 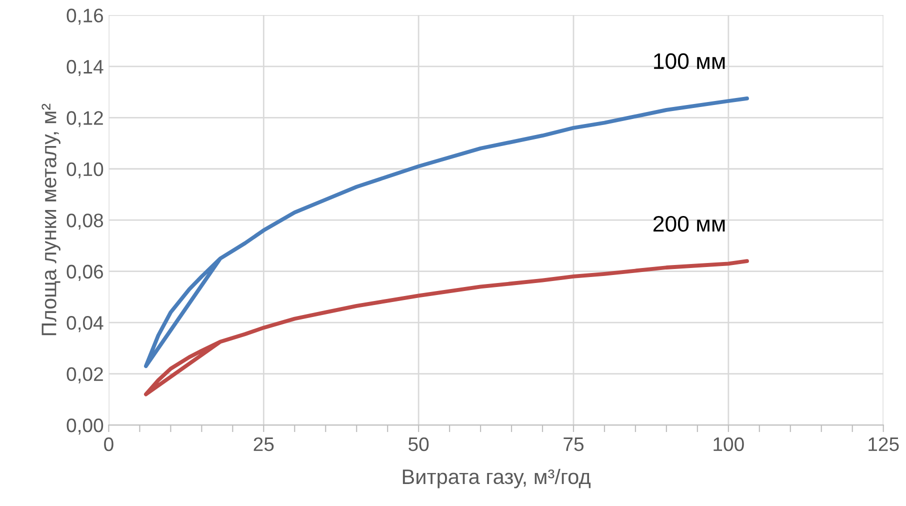 I want to click on x-tick-label: 0, so click(x=109, y=444).